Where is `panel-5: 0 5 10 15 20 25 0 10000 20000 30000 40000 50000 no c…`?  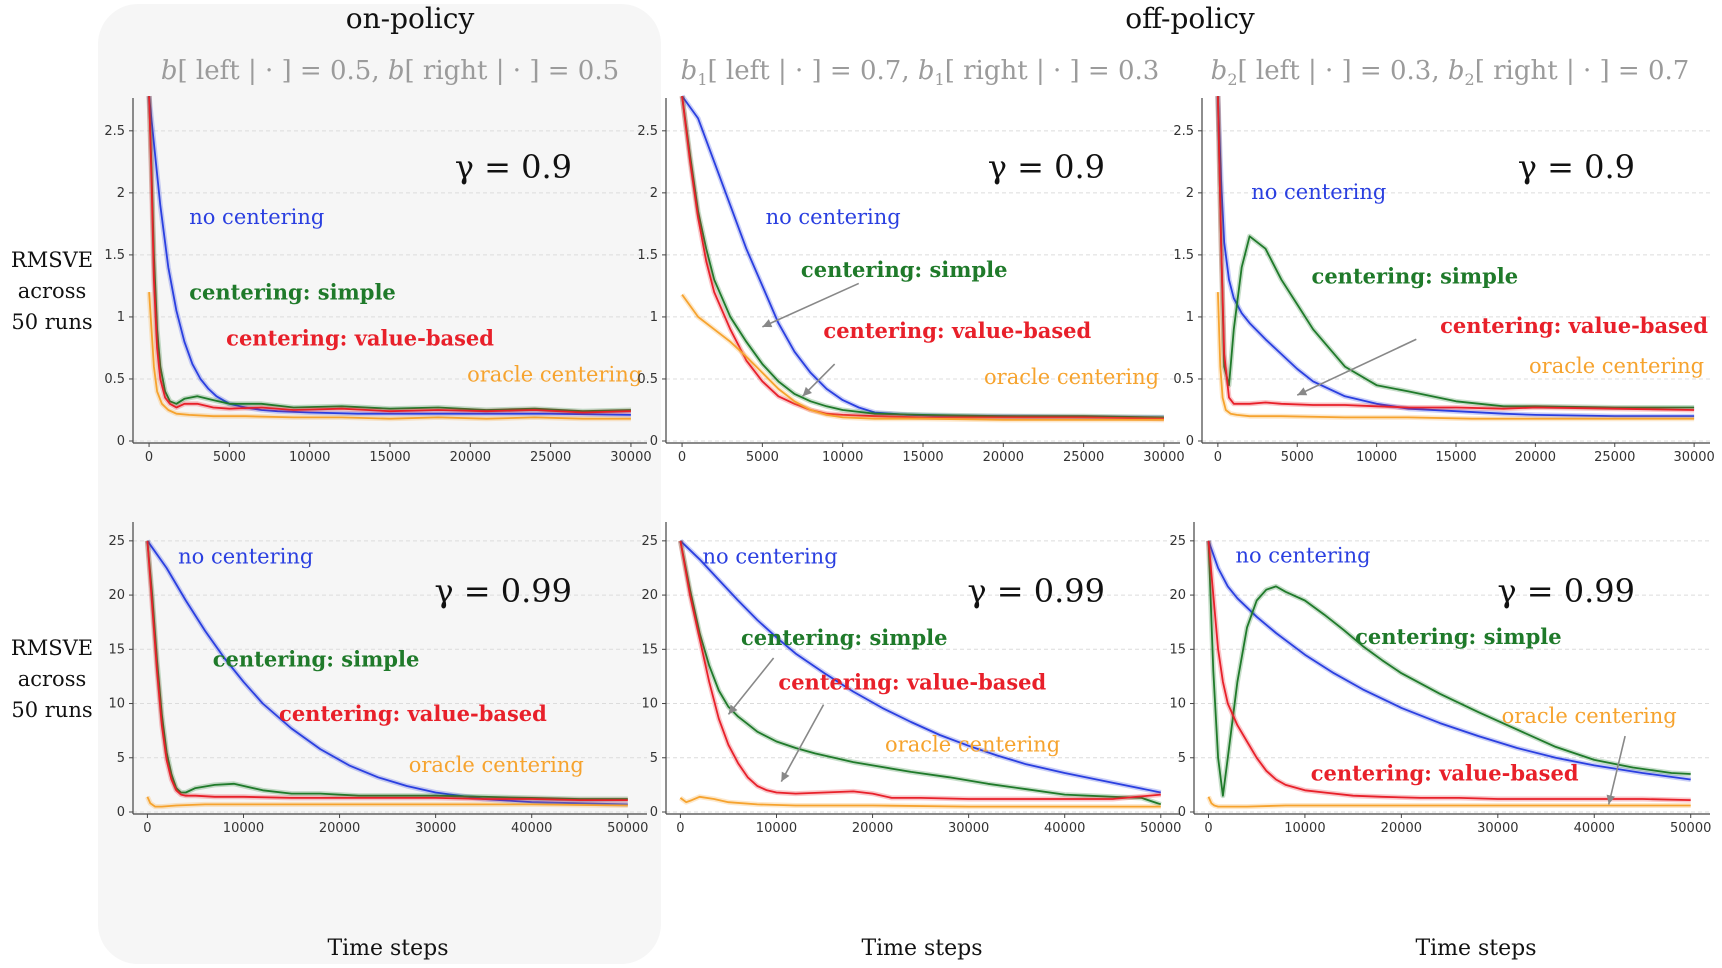
panel-5: 0 5 10 15 20 25 0 10000 20000 30000 40000 50000 no c… is located at coordinates (1440, 679).